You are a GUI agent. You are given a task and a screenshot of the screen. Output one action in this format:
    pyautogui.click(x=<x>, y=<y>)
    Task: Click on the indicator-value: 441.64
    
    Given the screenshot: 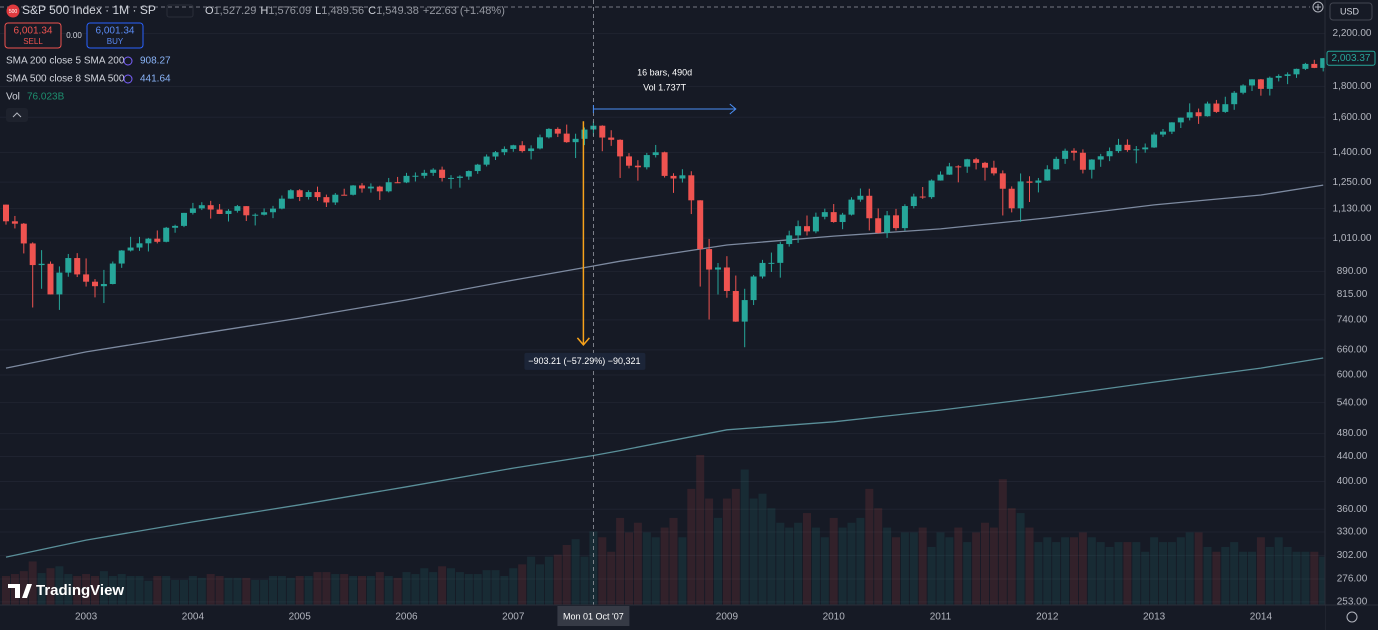 What is the action you would take?
    pyautogui.click(x=155, y=79)
    